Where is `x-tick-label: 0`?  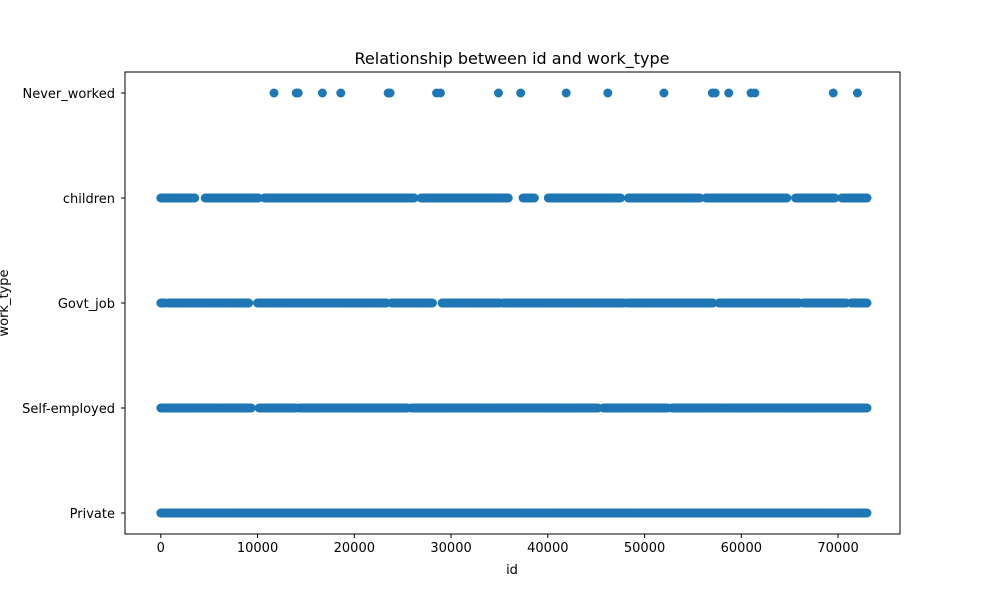
x-tick-label: 0 is located at coordinates (161, 548).